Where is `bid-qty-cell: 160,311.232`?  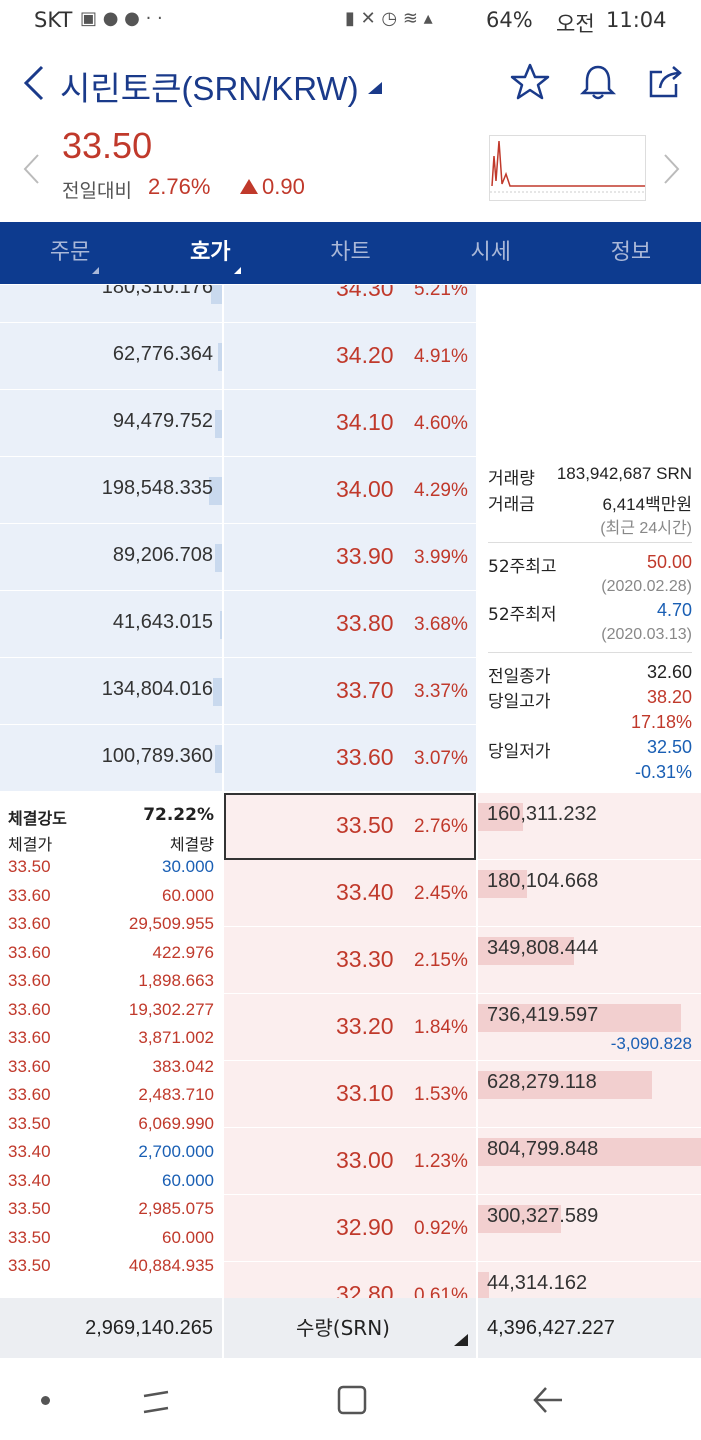
bid-qty-cell: 160,311.232 is located at coordinates (589, 826).